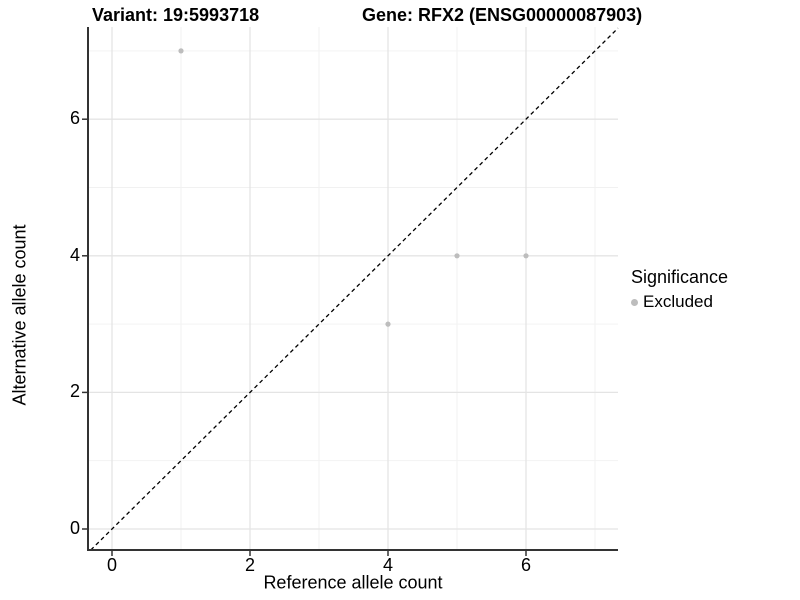  I want to click on gene-title: Gene: RFX2 (ENSG00000087903), so click(502, 15).